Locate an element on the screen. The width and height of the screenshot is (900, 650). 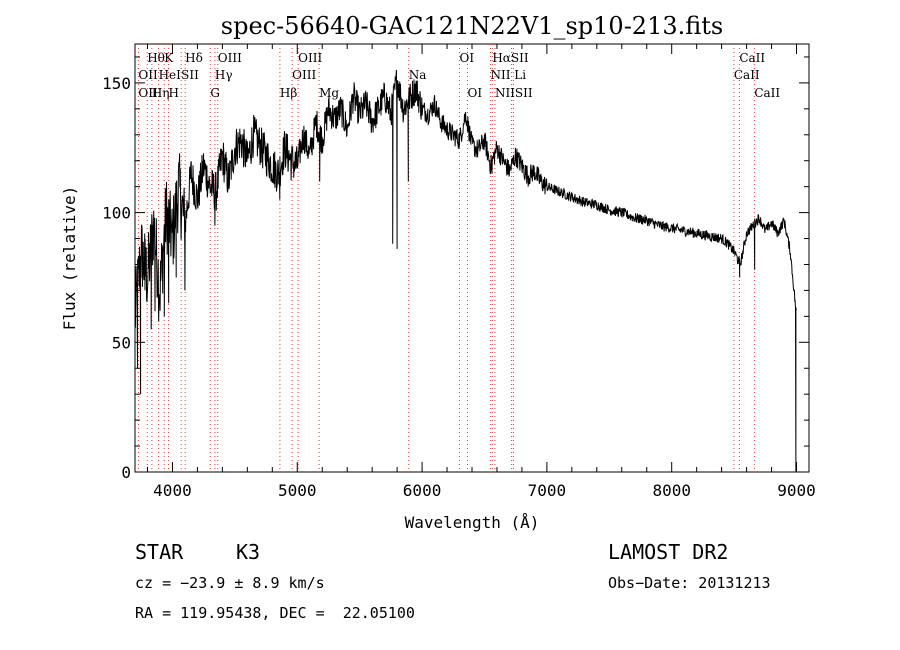
observation-date: Obs−Date: 20131213 is located at coordinates (689, 583).